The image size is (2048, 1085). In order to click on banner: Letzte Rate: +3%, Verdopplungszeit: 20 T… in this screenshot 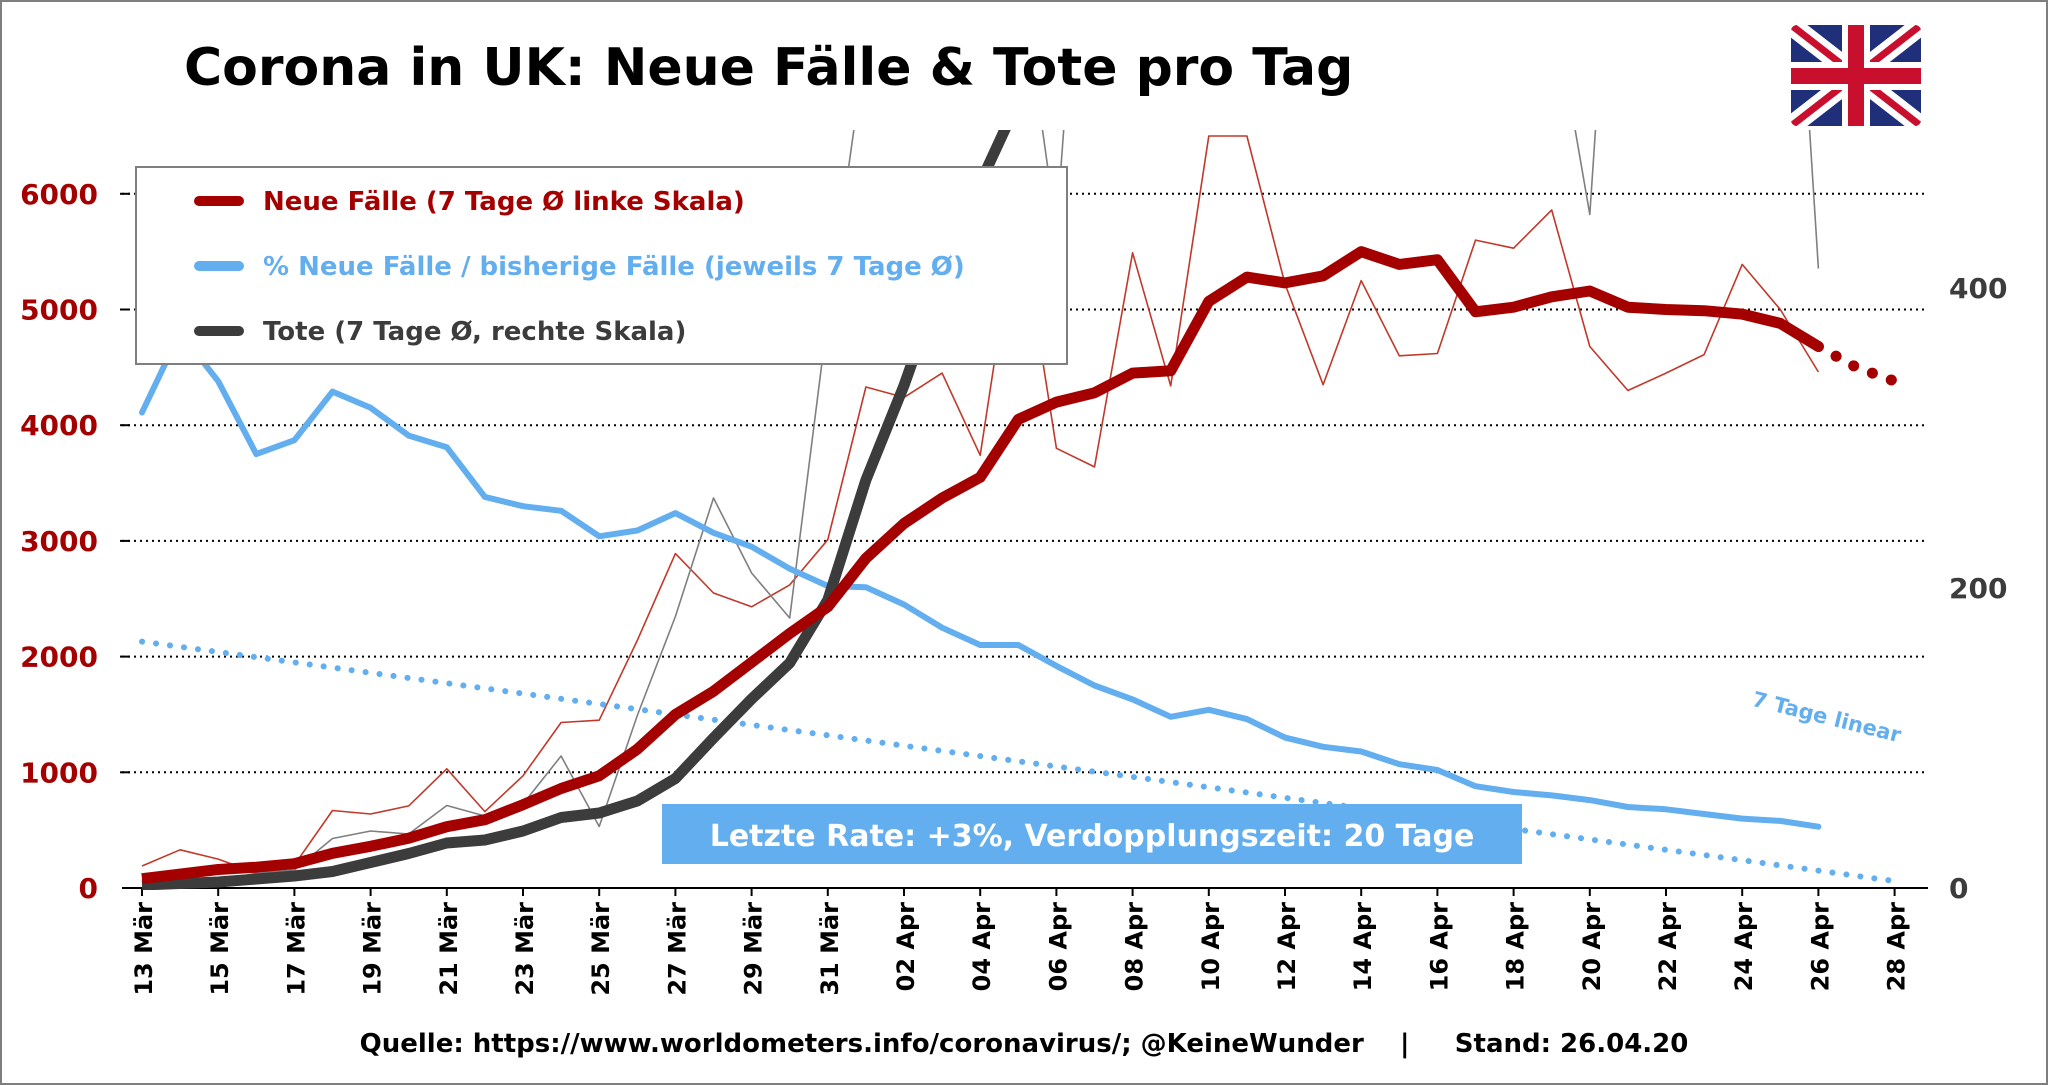, I will do `click(1092, 834)`.